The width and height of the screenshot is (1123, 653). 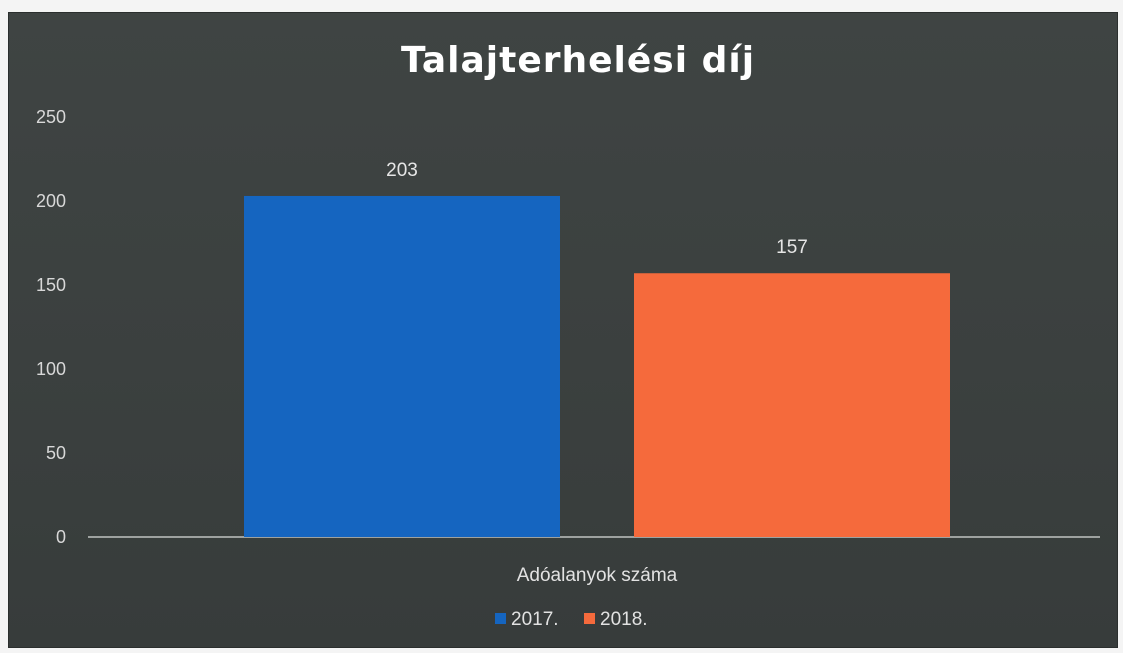 What do you see at coordinates (535, 619) in the screenshot?
I see `legend-label: 2017.` at bounding box center [535, 619].